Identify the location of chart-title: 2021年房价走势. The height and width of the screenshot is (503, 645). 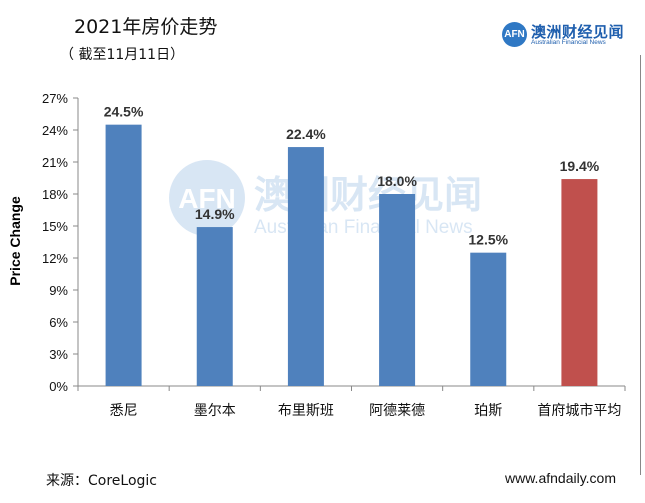
(146, 27).